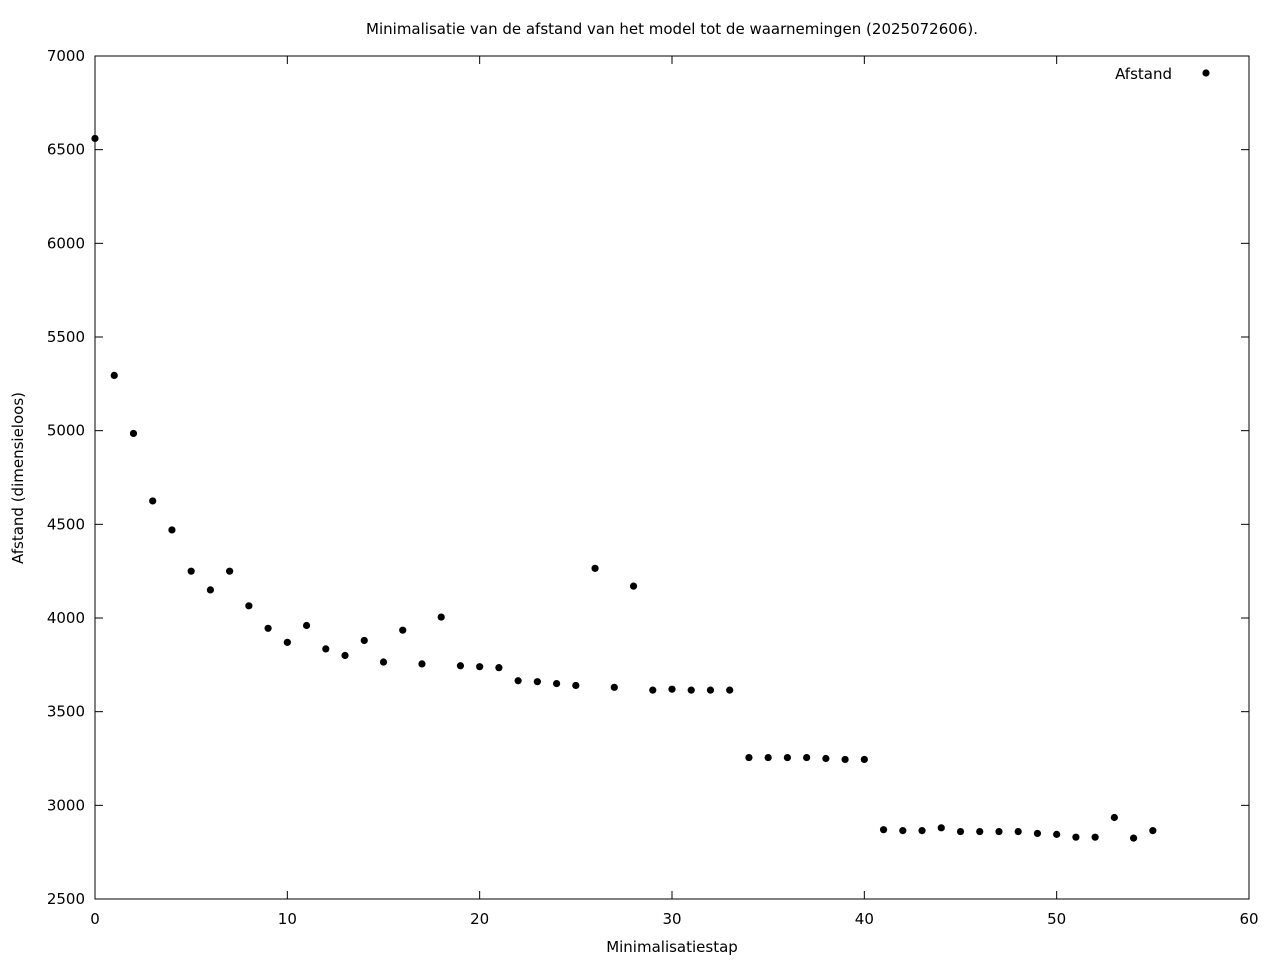 Image resolution: width=1280 pixels, height=960 pixels. What do you see at coordinates (672, 947) in the screenshot?
I see `x-axis-label: Minimalisatiestap` at bounding box center [672, 947].